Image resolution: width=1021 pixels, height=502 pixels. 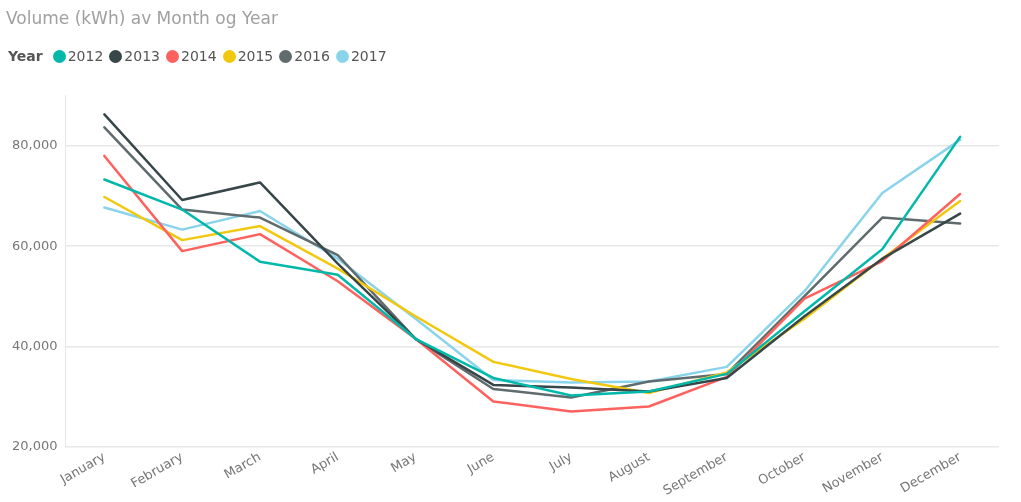 I want to click on x-tick-label: July, so click(x=560, y=461).